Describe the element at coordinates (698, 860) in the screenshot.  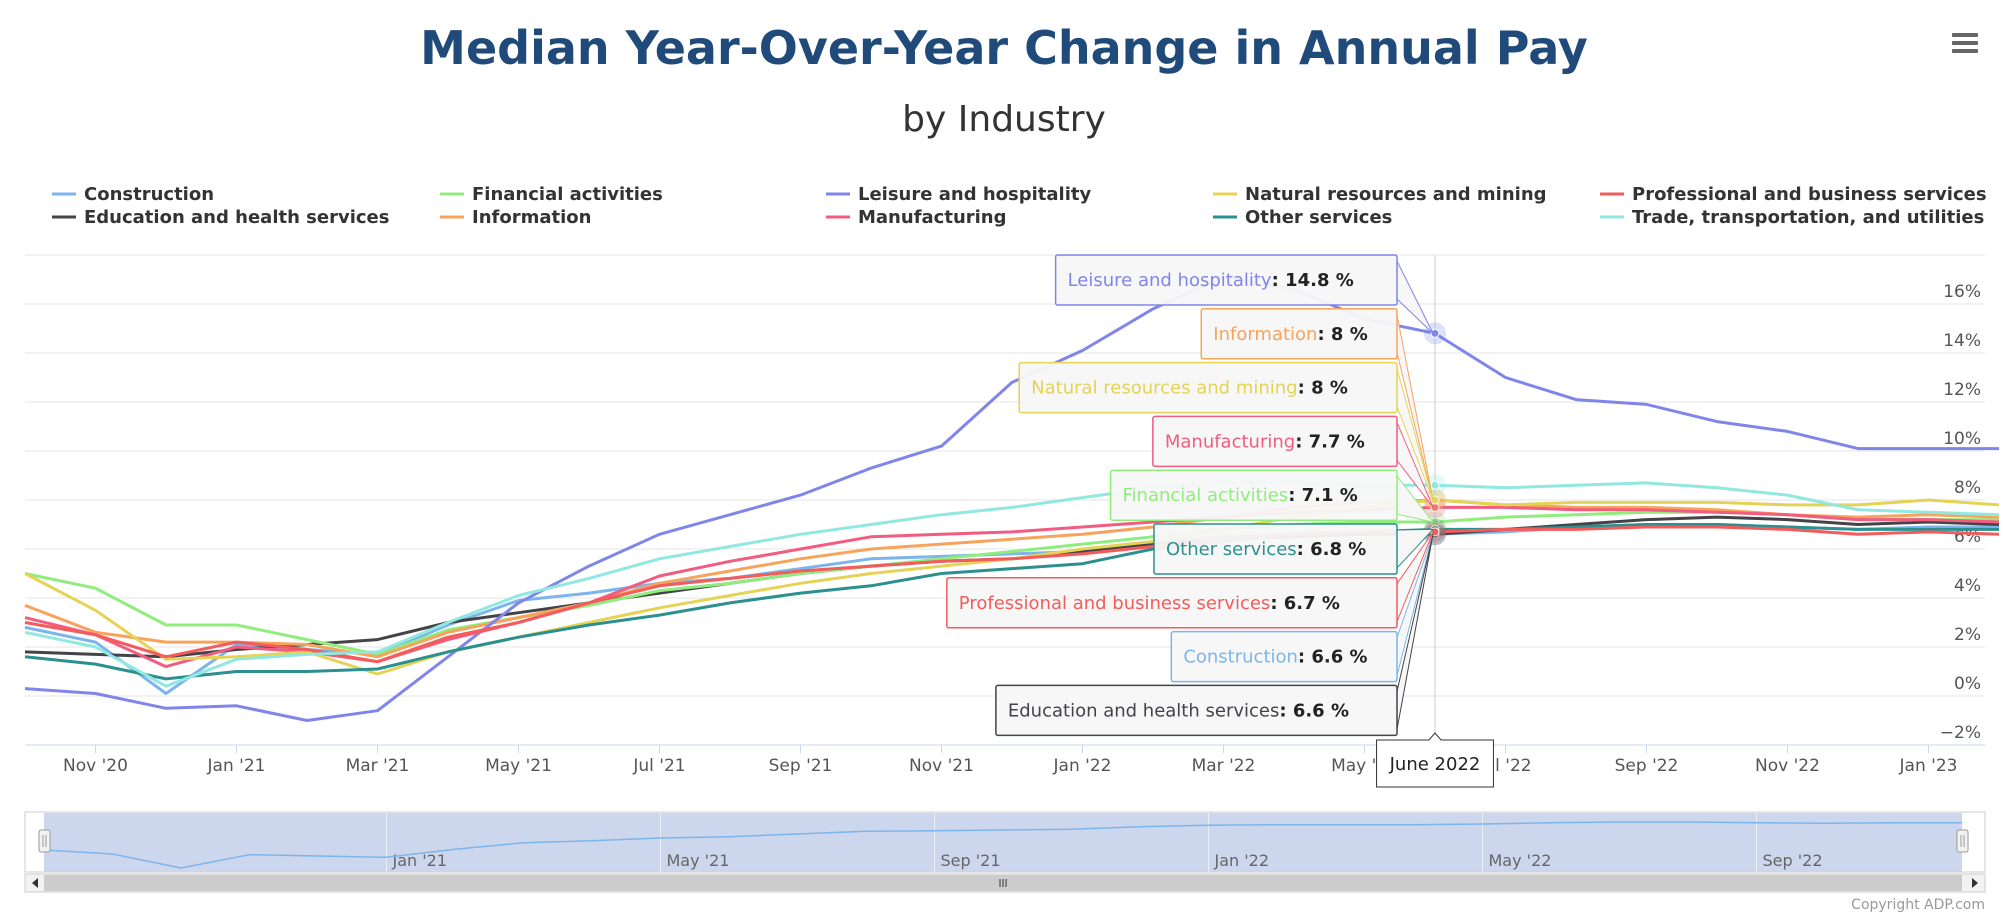
I see `navigator-tick-label: May '21` at that location.